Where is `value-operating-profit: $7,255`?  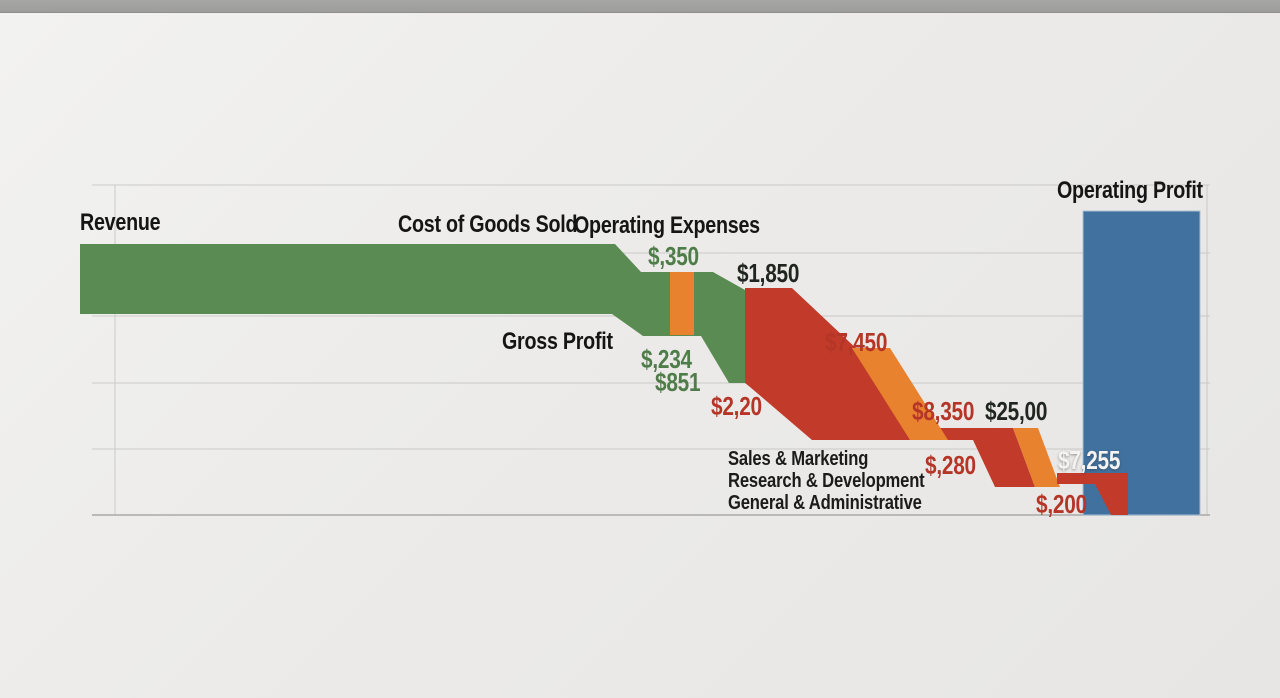 value-operating-profit: $7,255 is located at coordinates (1089, 460).